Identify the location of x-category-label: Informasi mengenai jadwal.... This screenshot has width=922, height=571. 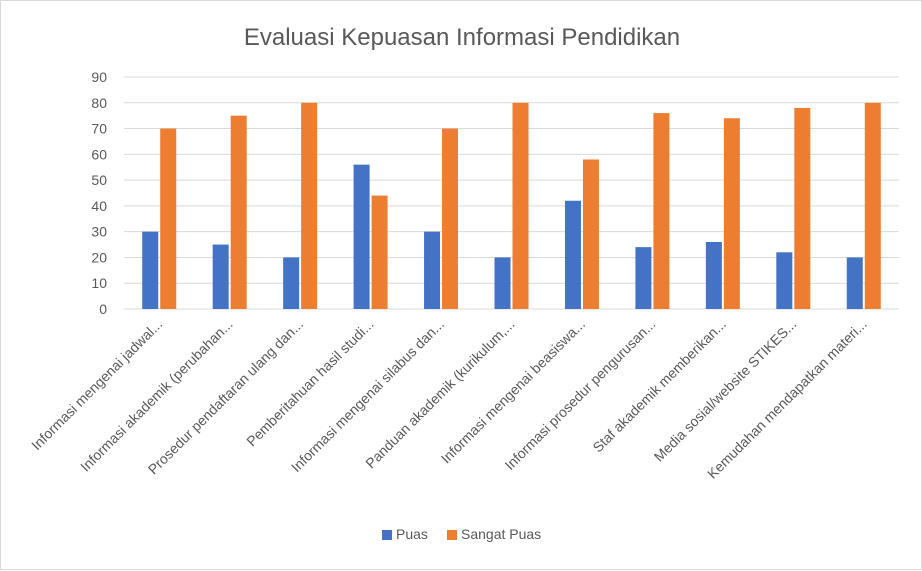
(96, 384).